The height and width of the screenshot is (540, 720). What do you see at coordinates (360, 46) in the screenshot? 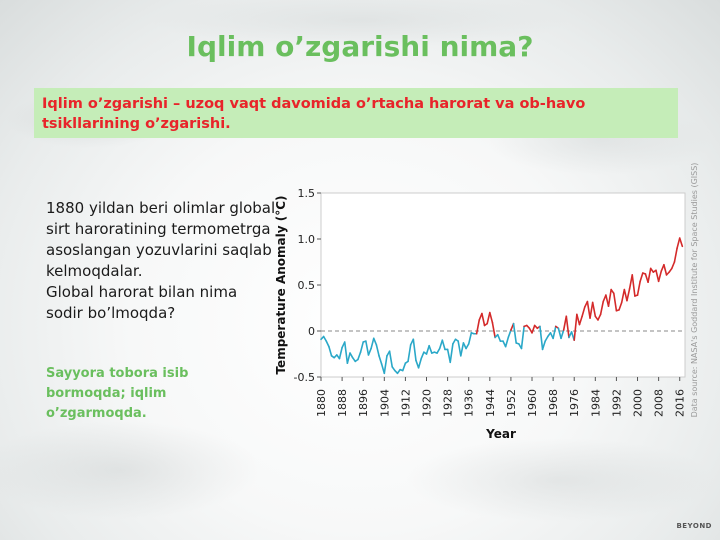
I see `slide-title: Iqlim o’zgarishi nima?` at bounding box center [360, 46].